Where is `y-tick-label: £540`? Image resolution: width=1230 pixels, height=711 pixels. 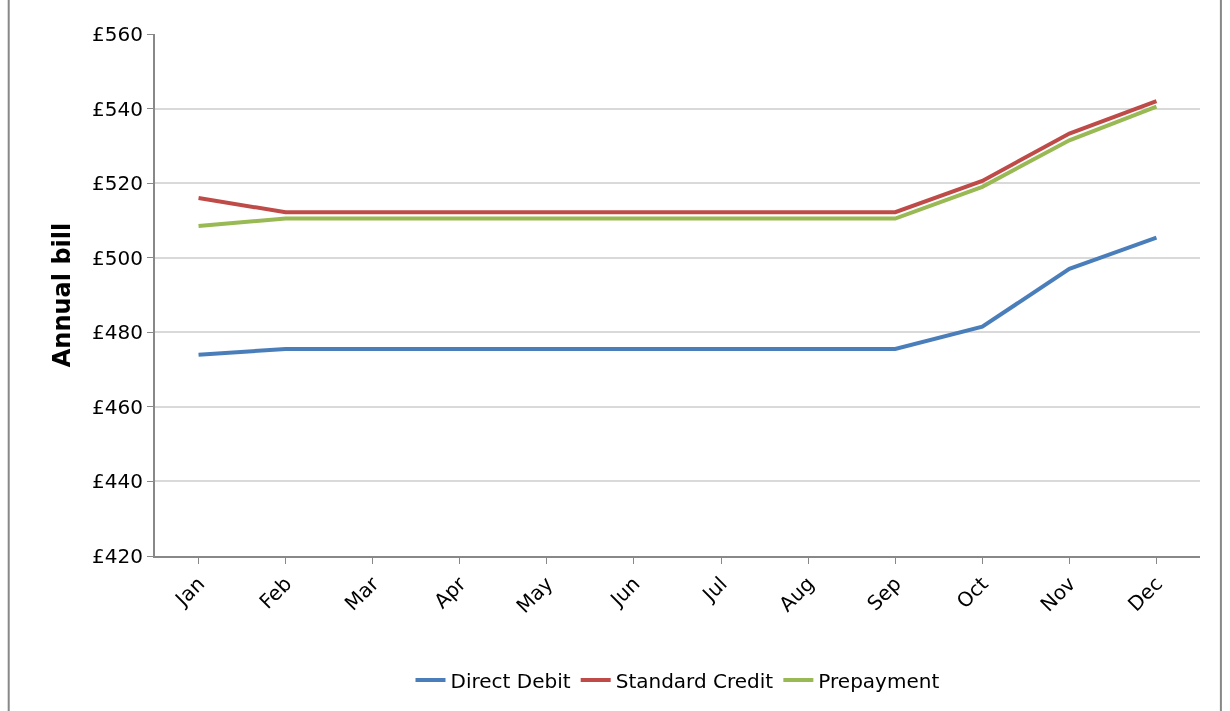
y-tick-label: £540 is located at coordinates (117, 108).